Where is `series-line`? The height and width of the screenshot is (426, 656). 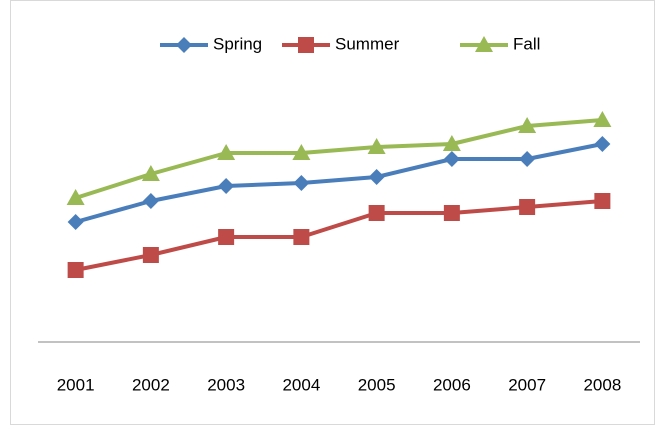 series-line is located at coordinates (339, 235).